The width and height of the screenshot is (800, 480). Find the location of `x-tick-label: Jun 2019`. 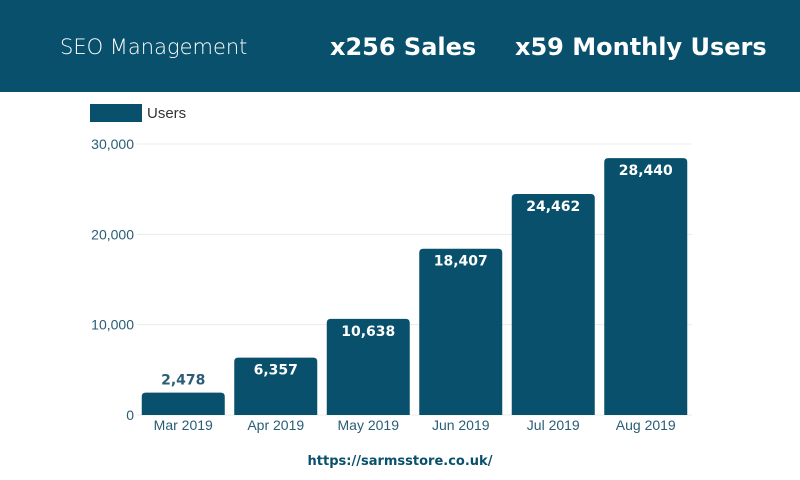

x-tick-label: Jun 2019 is located at coordinates (461, 425).